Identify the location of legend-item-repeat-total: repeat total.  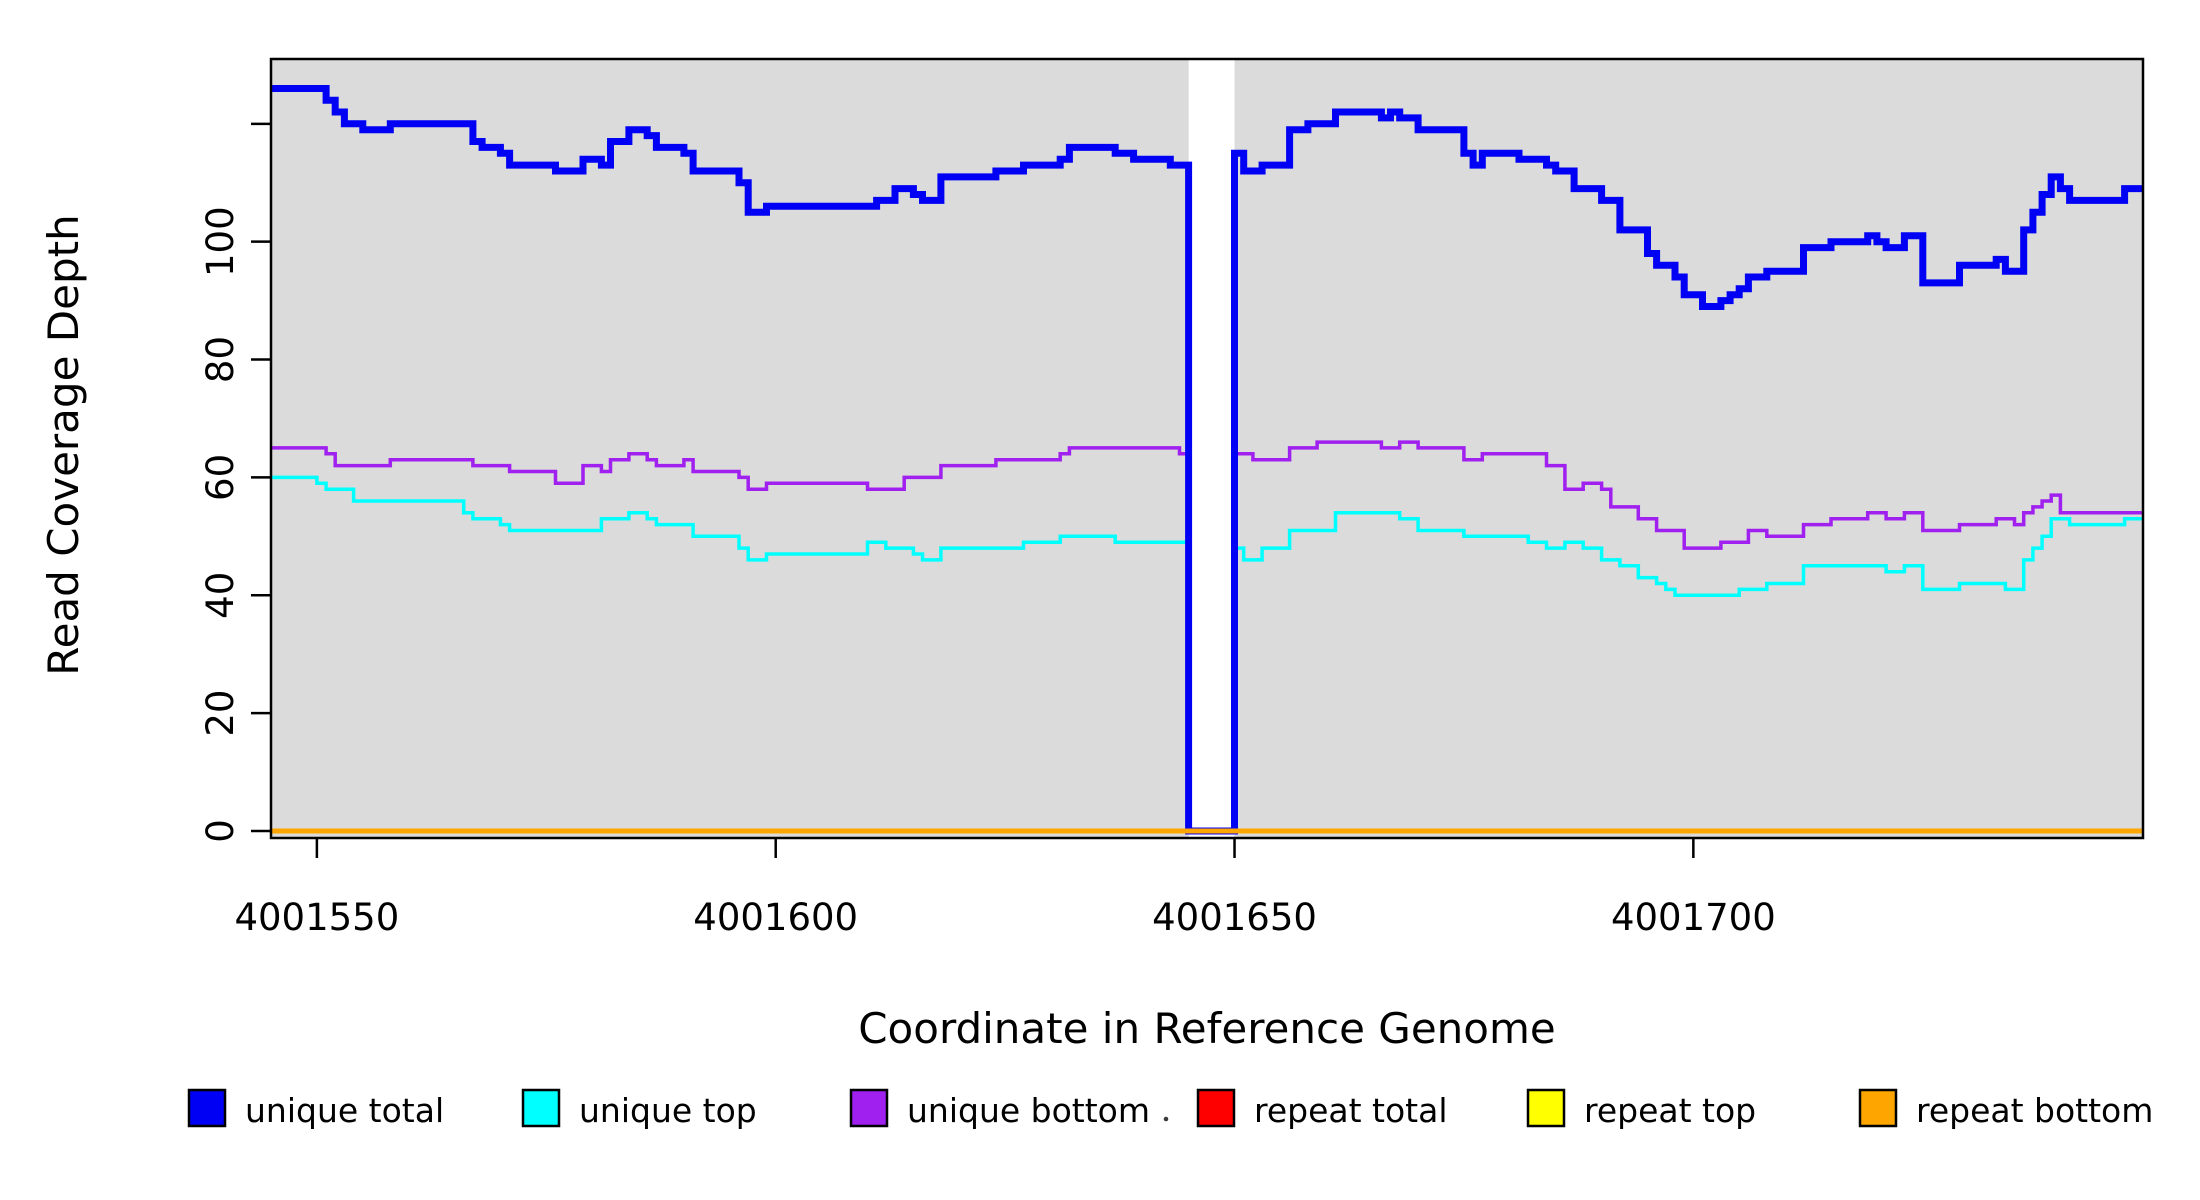
(1322, 1109).